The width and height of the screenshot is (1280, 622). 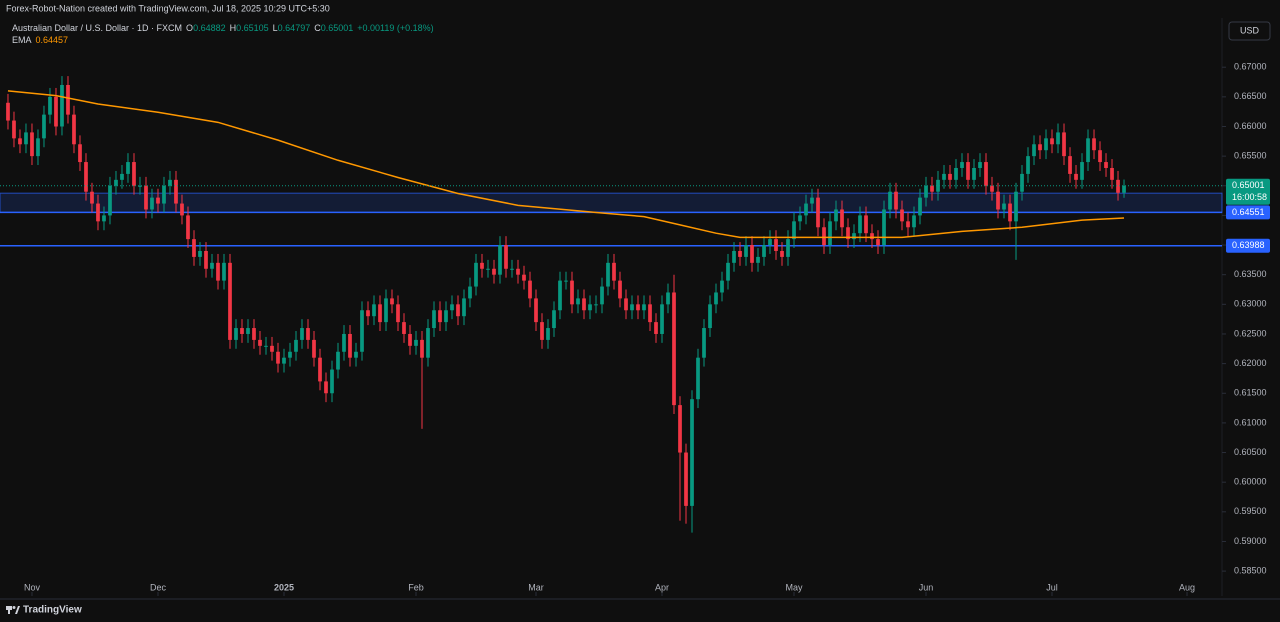 What do you see at coordinates (1250, 363) in the screenshot?
I see `y-tick-label: 0.62000` at bounding box center [1250, 363].